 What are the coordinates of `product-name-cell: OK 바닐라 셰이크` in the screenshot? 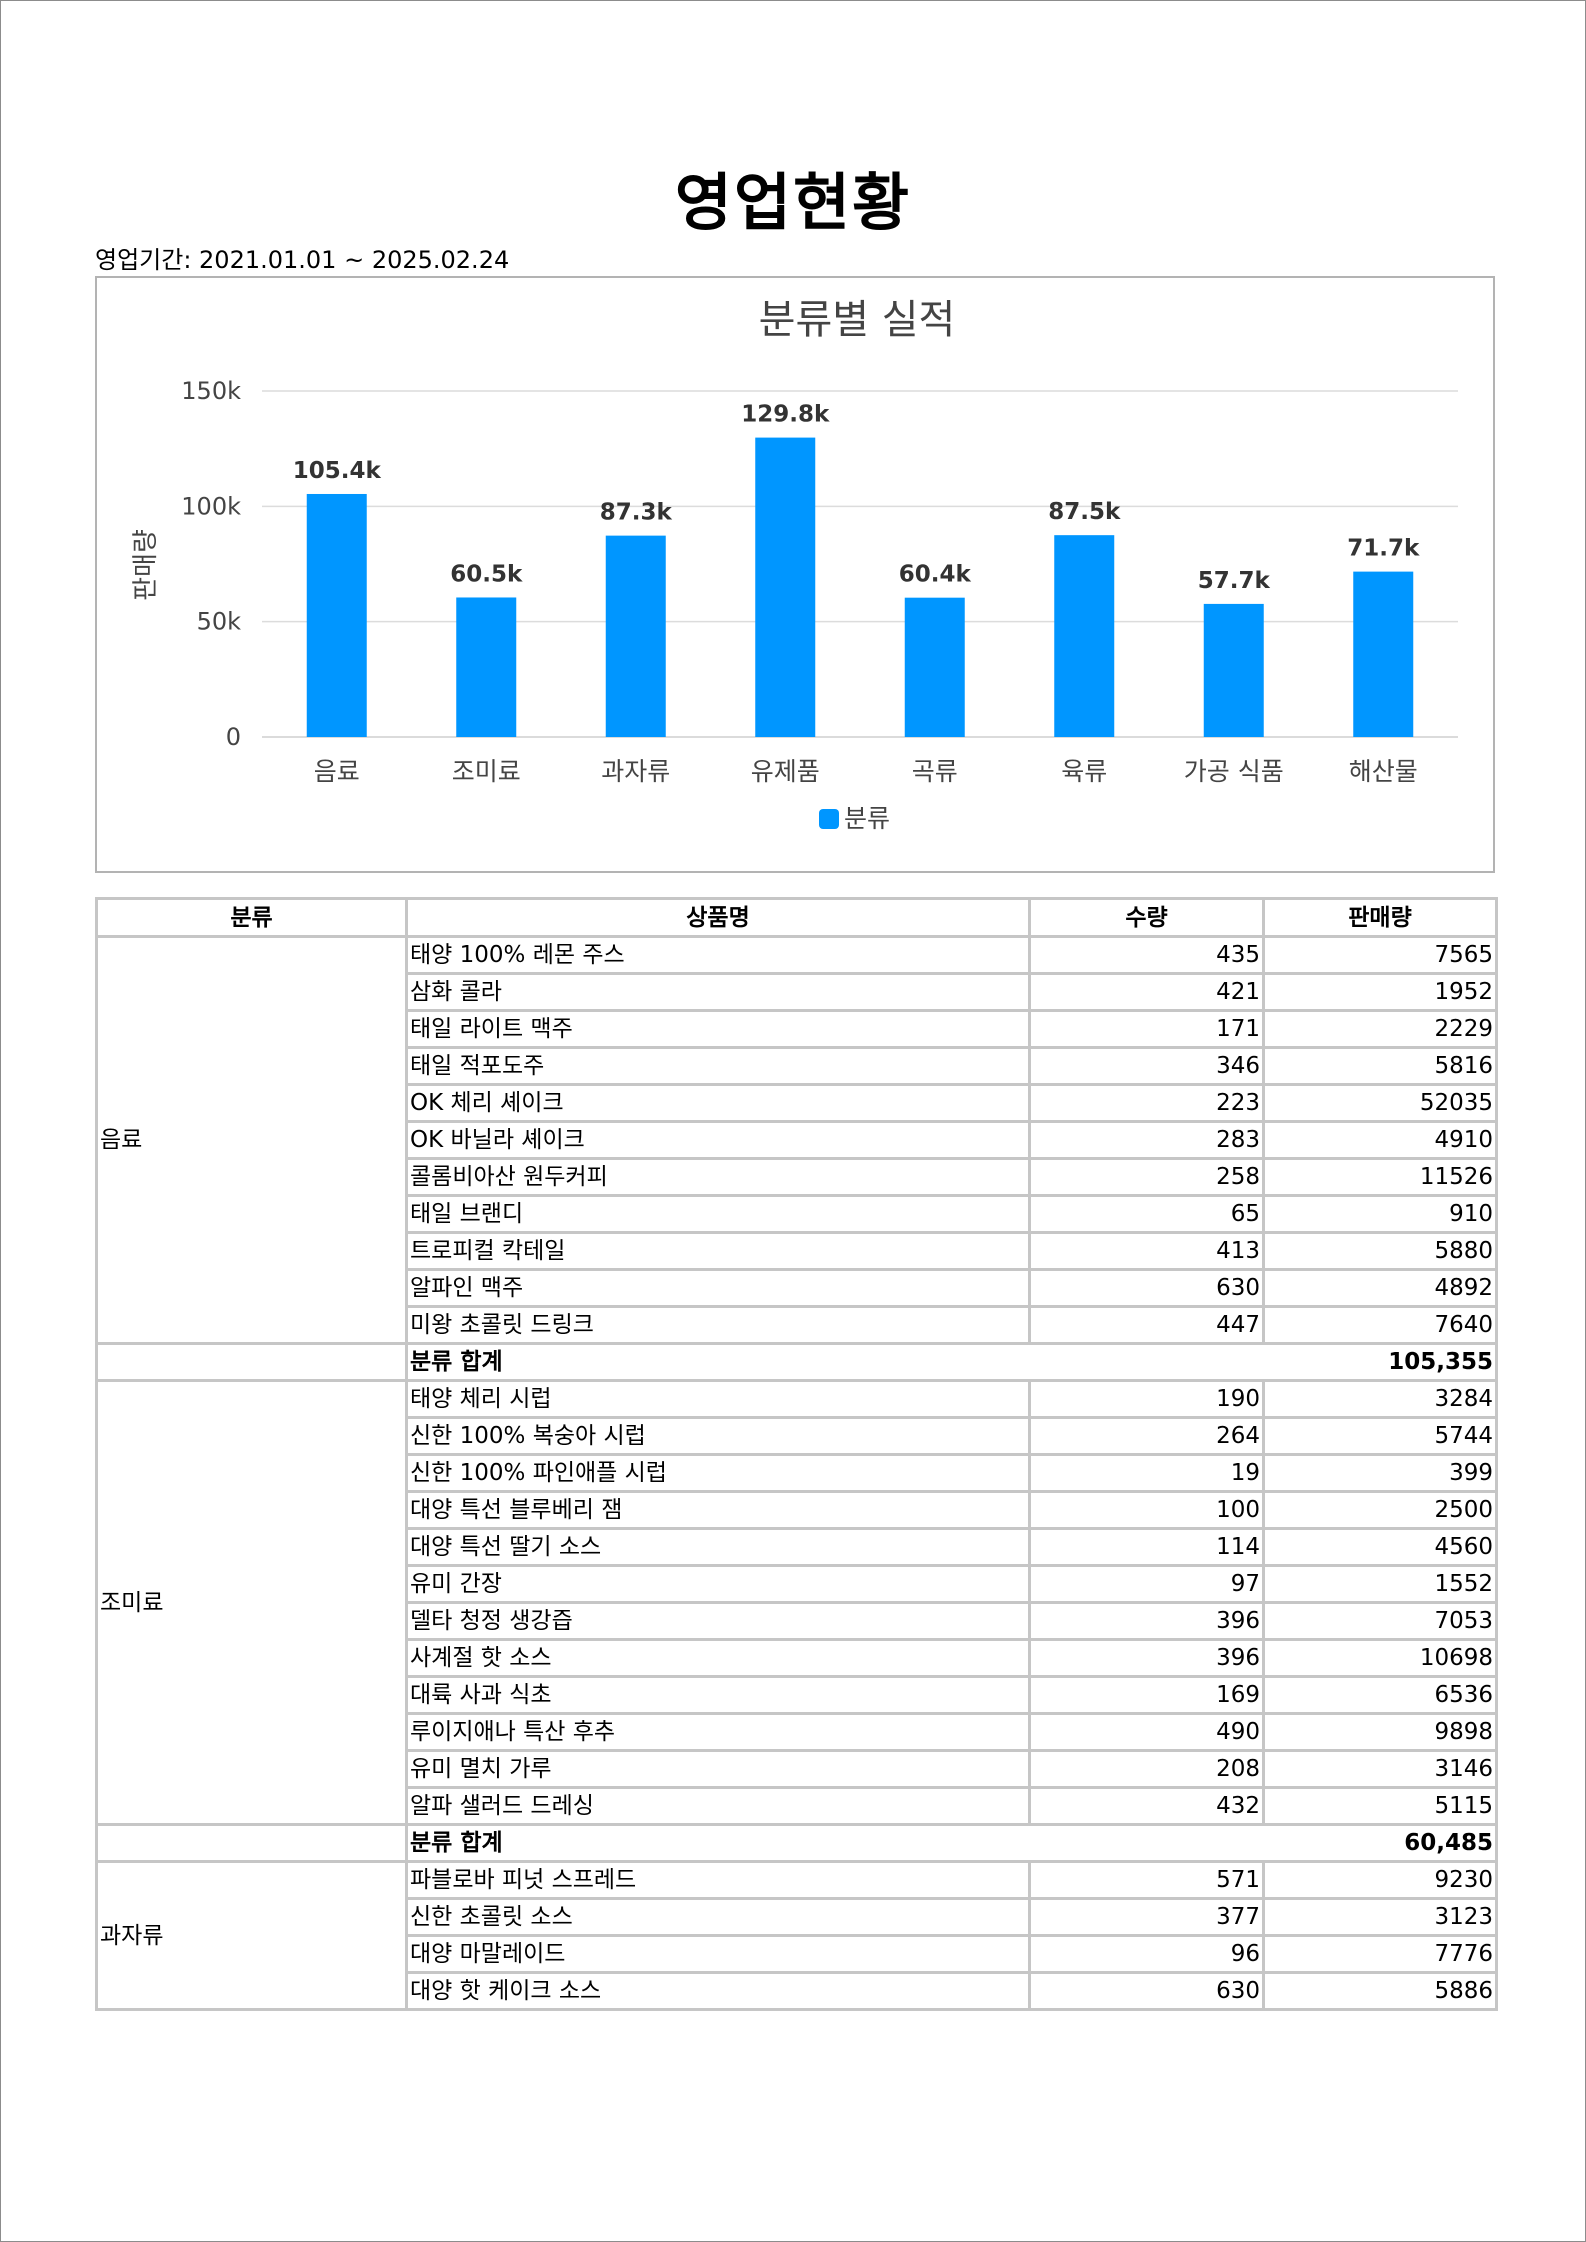 It's located at (718, 1140).